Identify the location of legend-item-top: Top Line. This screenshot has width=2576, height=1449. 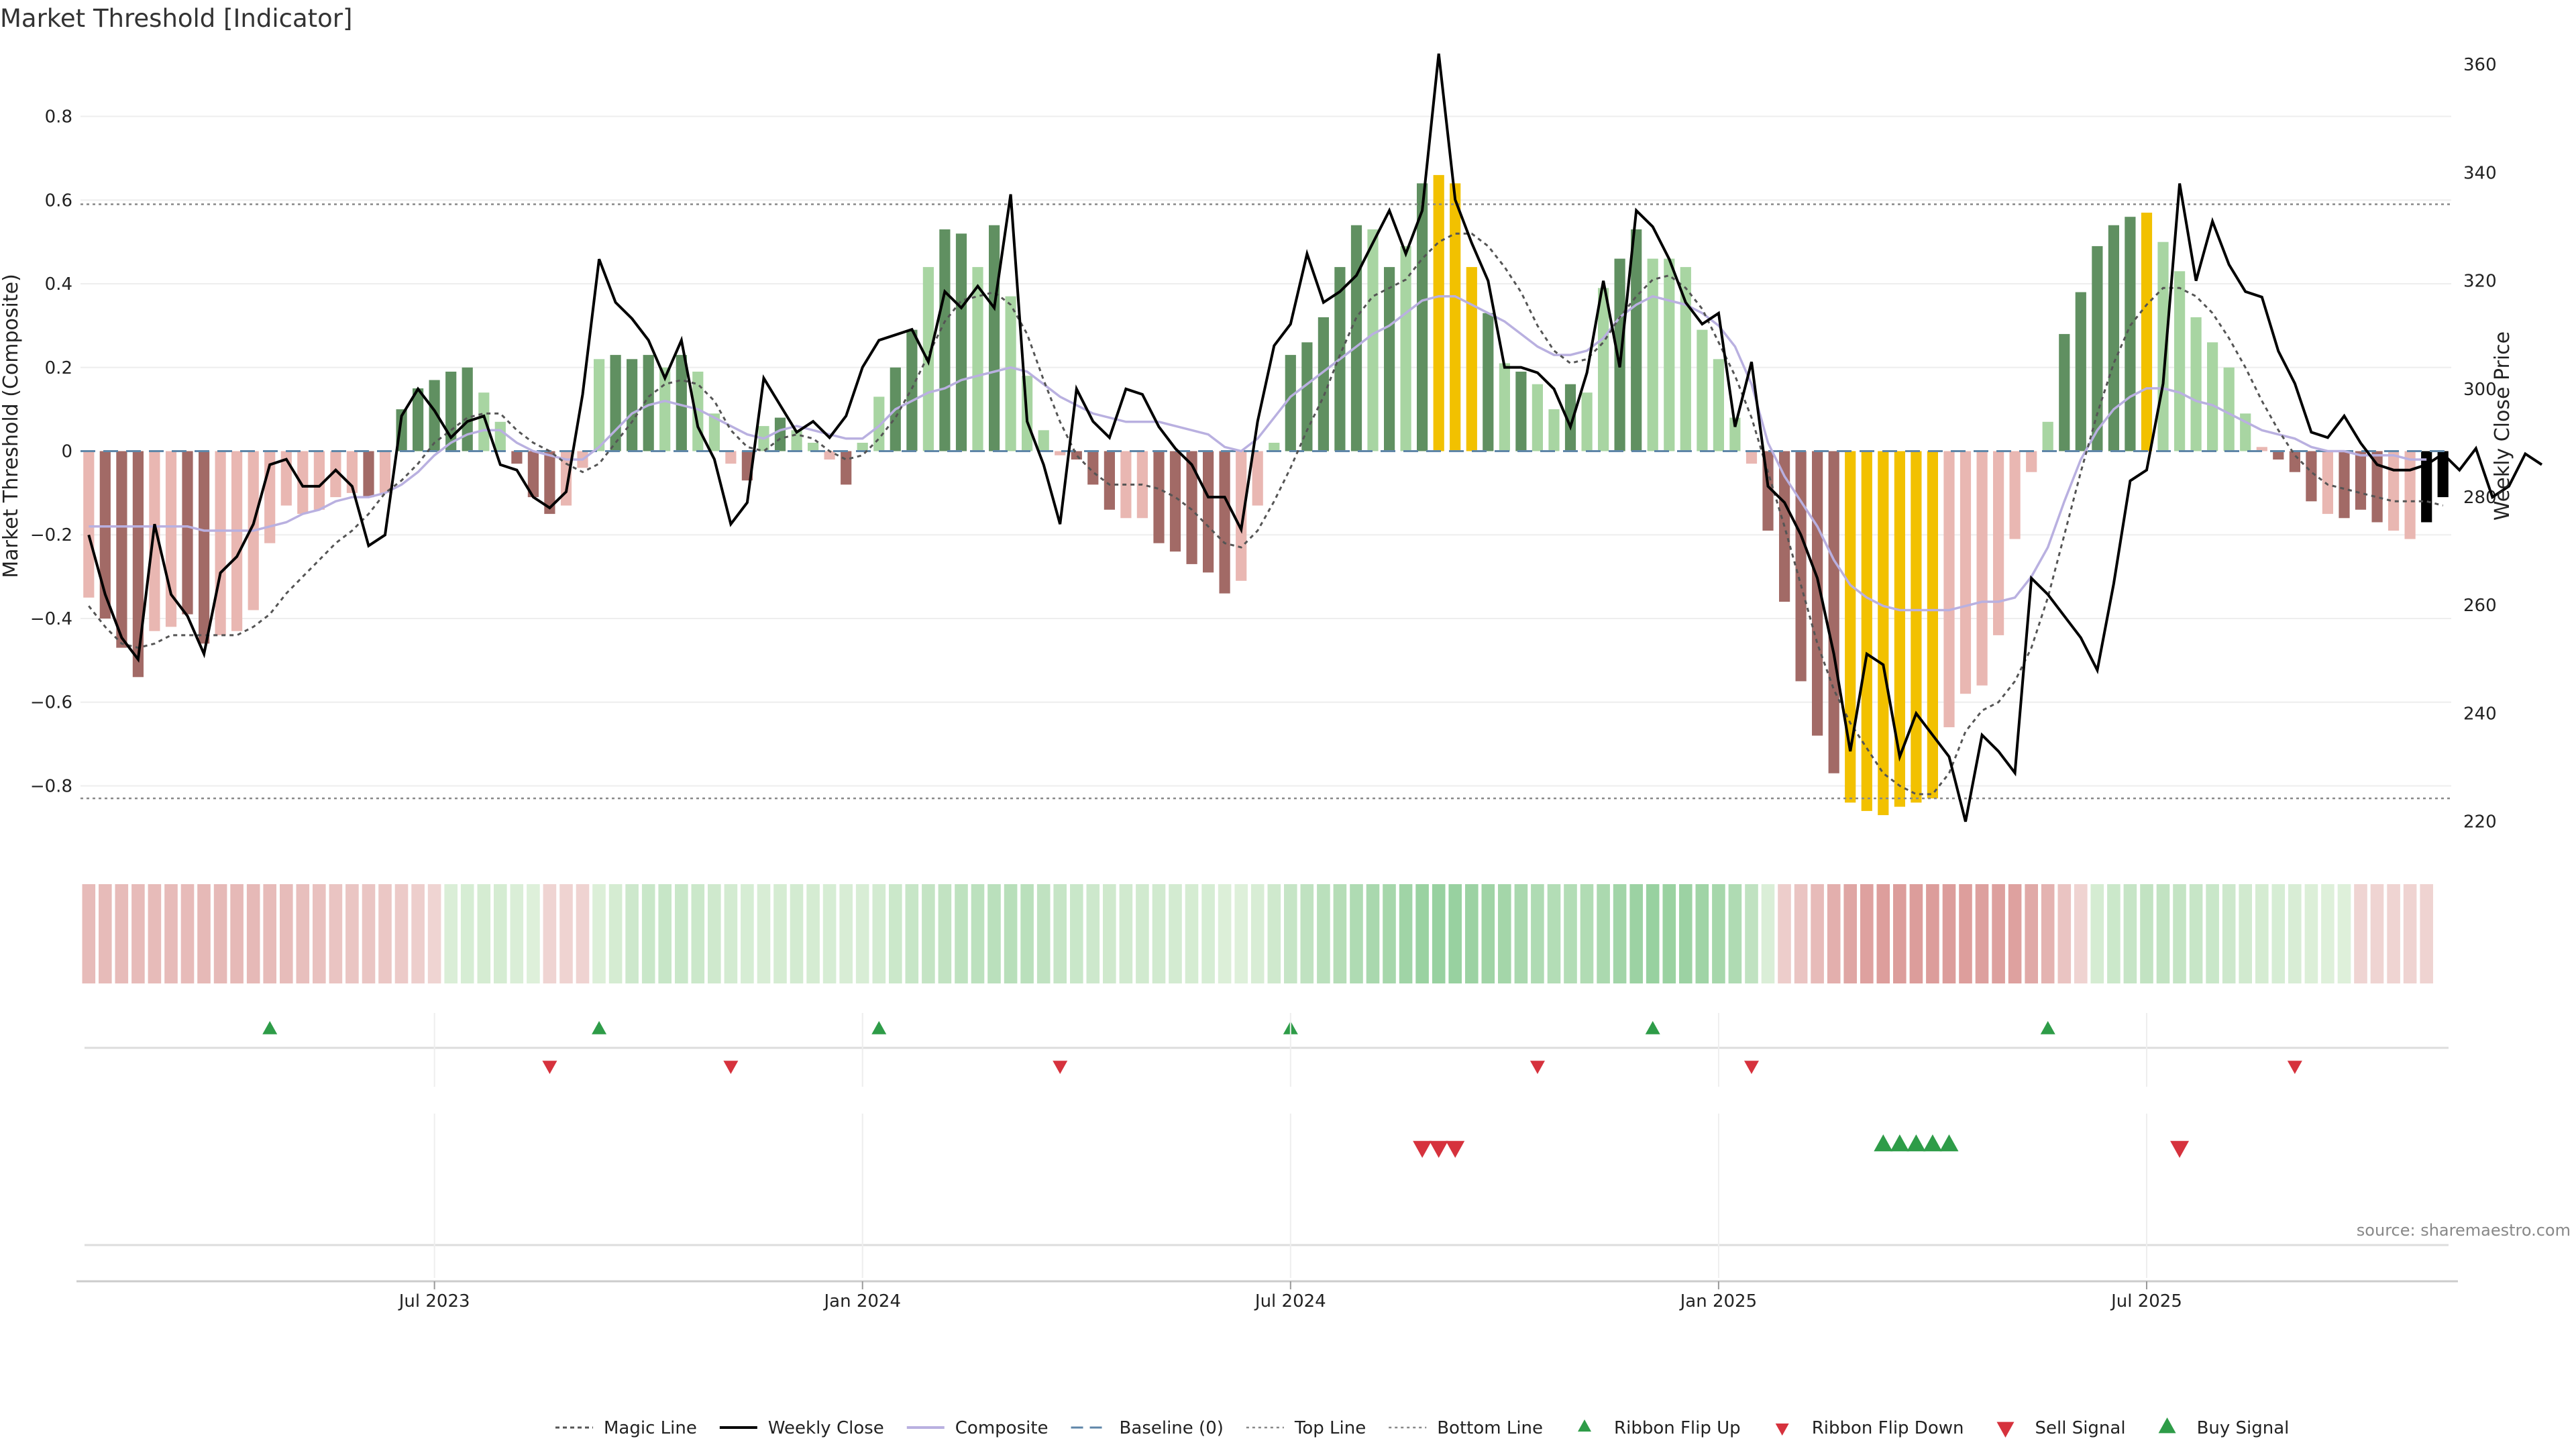
(1306, 1428).